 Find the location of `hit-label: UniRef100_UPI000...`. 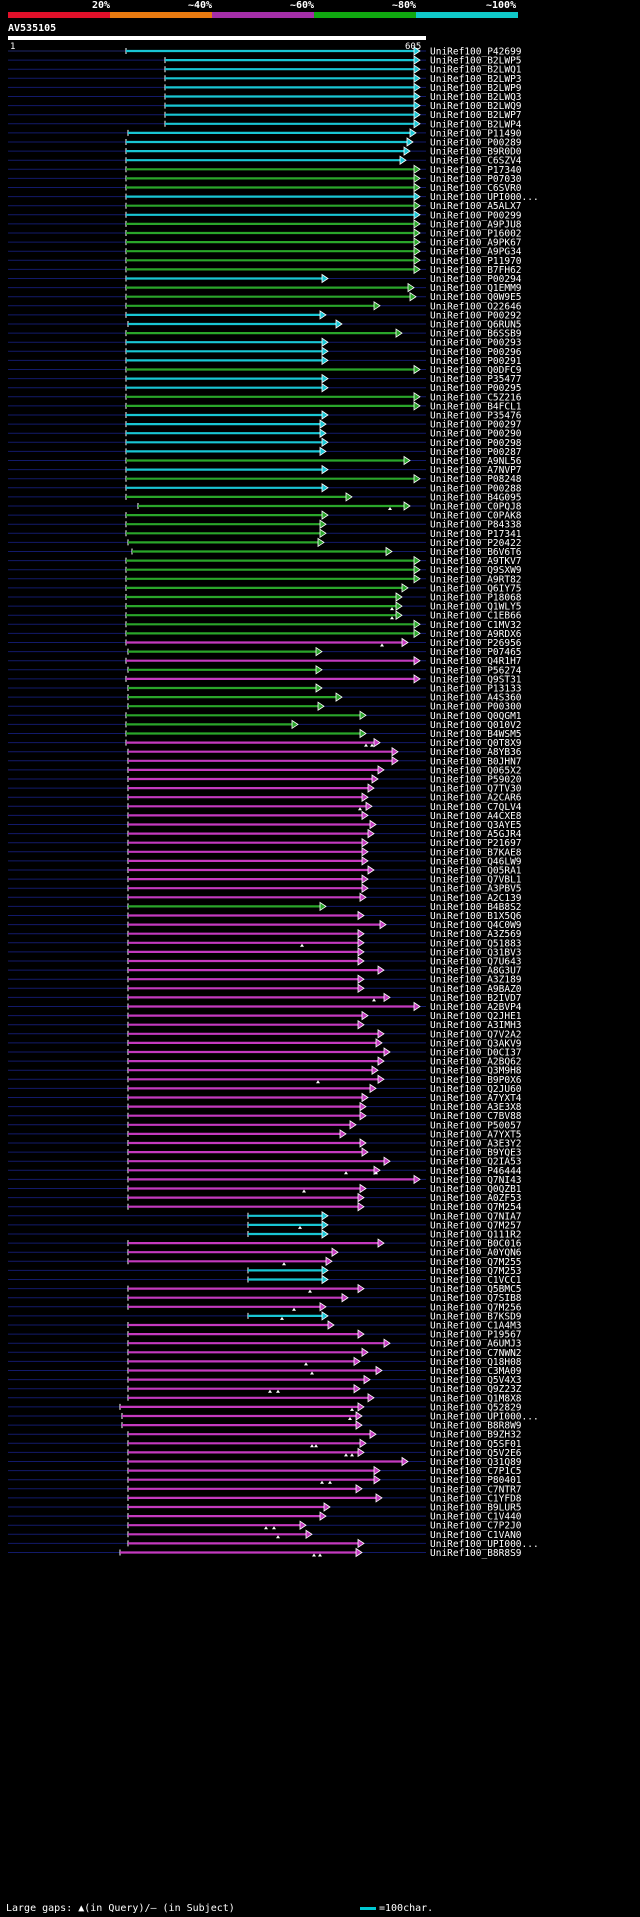

hit-label: UniRef100_UPI000... is located at coordinates (484, 1417).